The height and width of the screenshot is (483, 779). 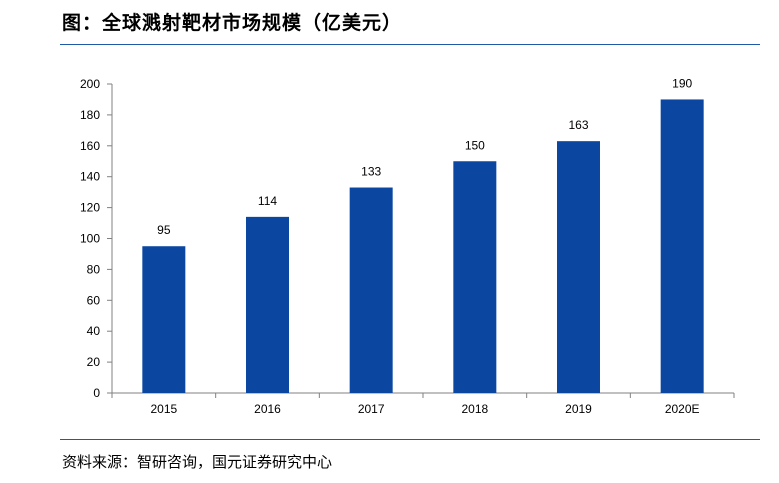 What do you see at coordinates (423, 404) in the screenshot?
I see `x-axis: 2015 2016 2017 2018 2019 2020E` at bounding box center [423, 404].